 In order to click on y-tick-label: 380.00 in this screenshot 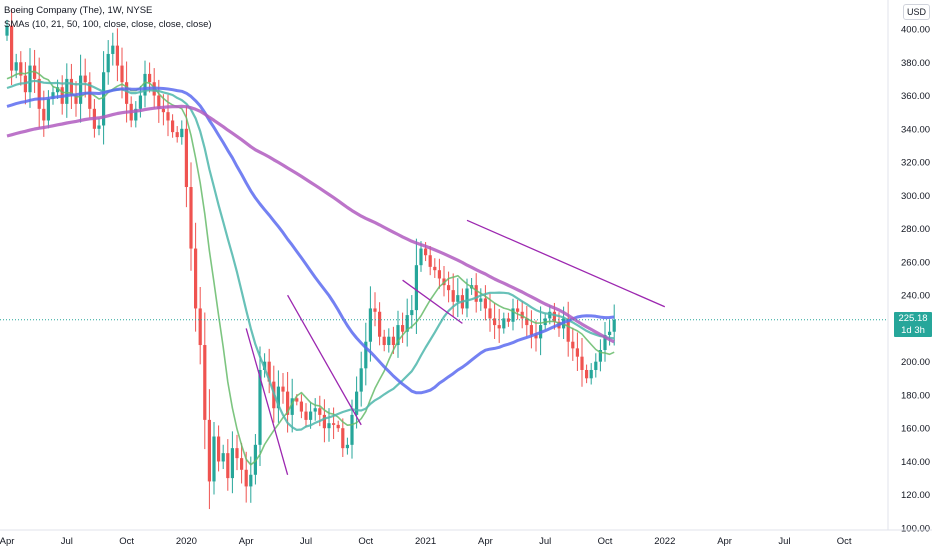, I will do `click(915, 63)`.